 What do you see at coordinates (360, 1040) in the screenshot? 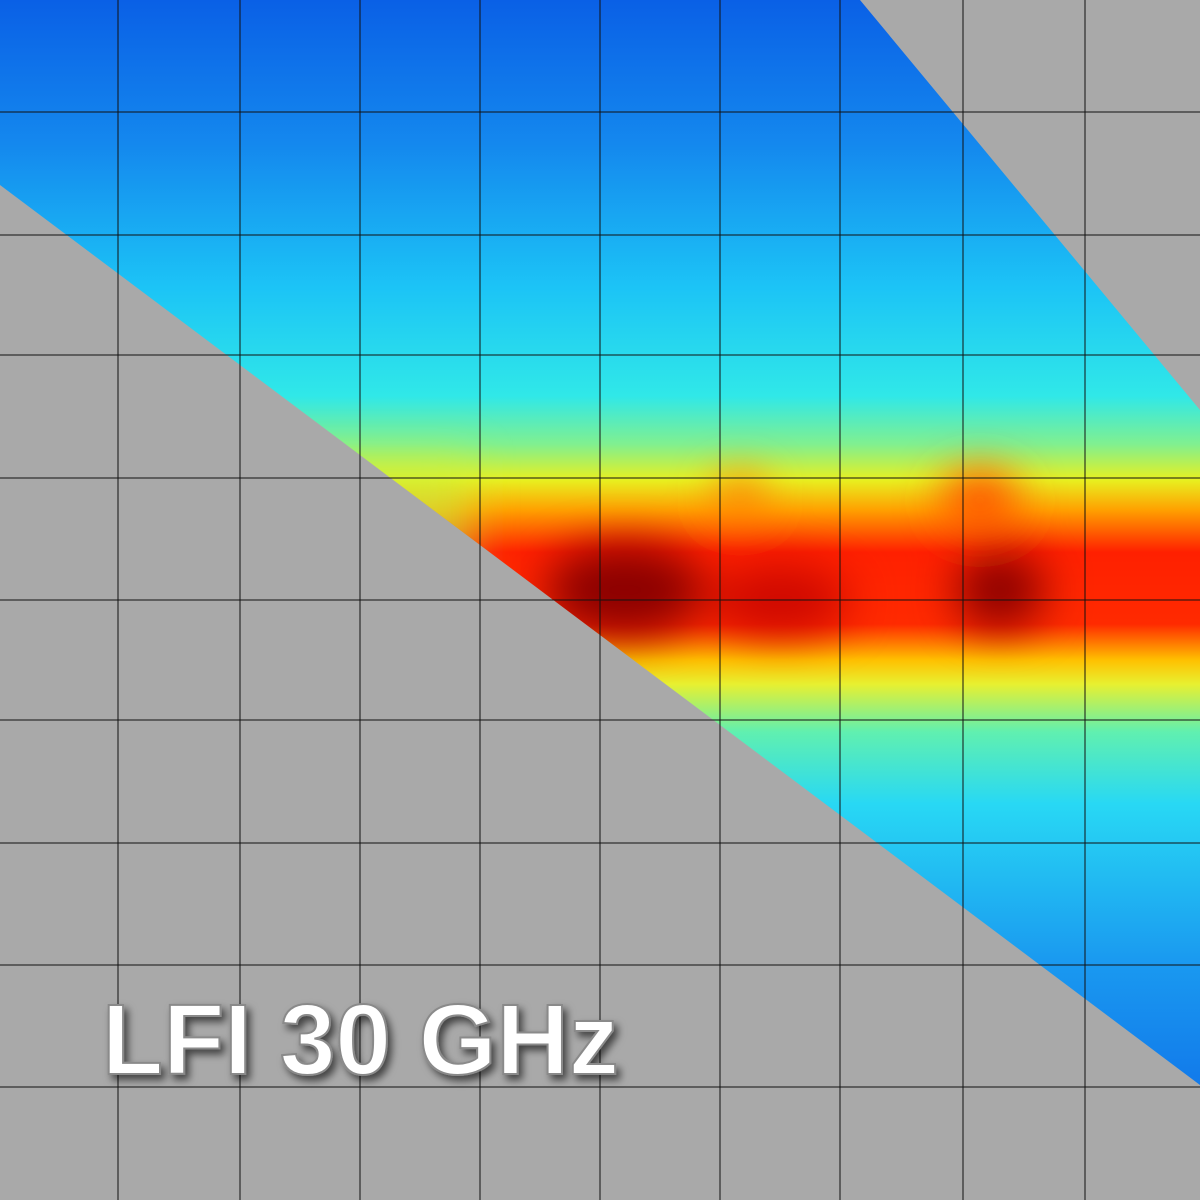
I see `map-label: LFI 30 GHz` at bounding box center [360, 1040].